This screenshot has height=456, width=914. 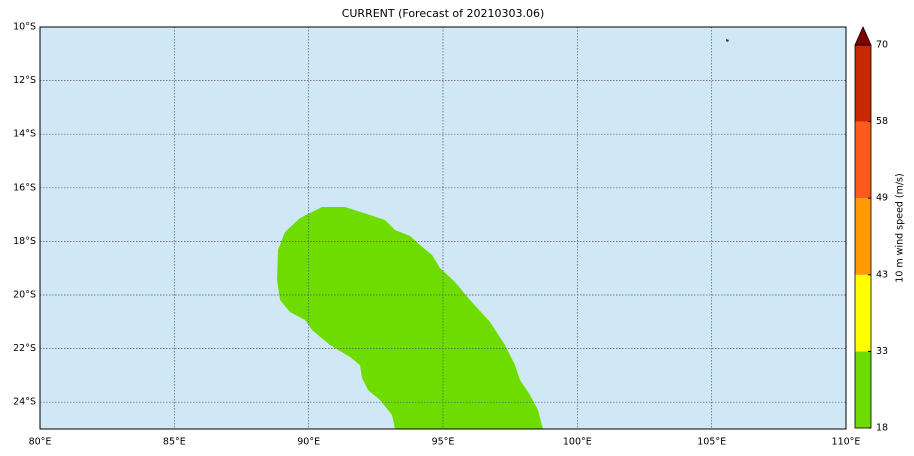 I want to click on x-tick-label: 110°E, so click(x=846, y=442).